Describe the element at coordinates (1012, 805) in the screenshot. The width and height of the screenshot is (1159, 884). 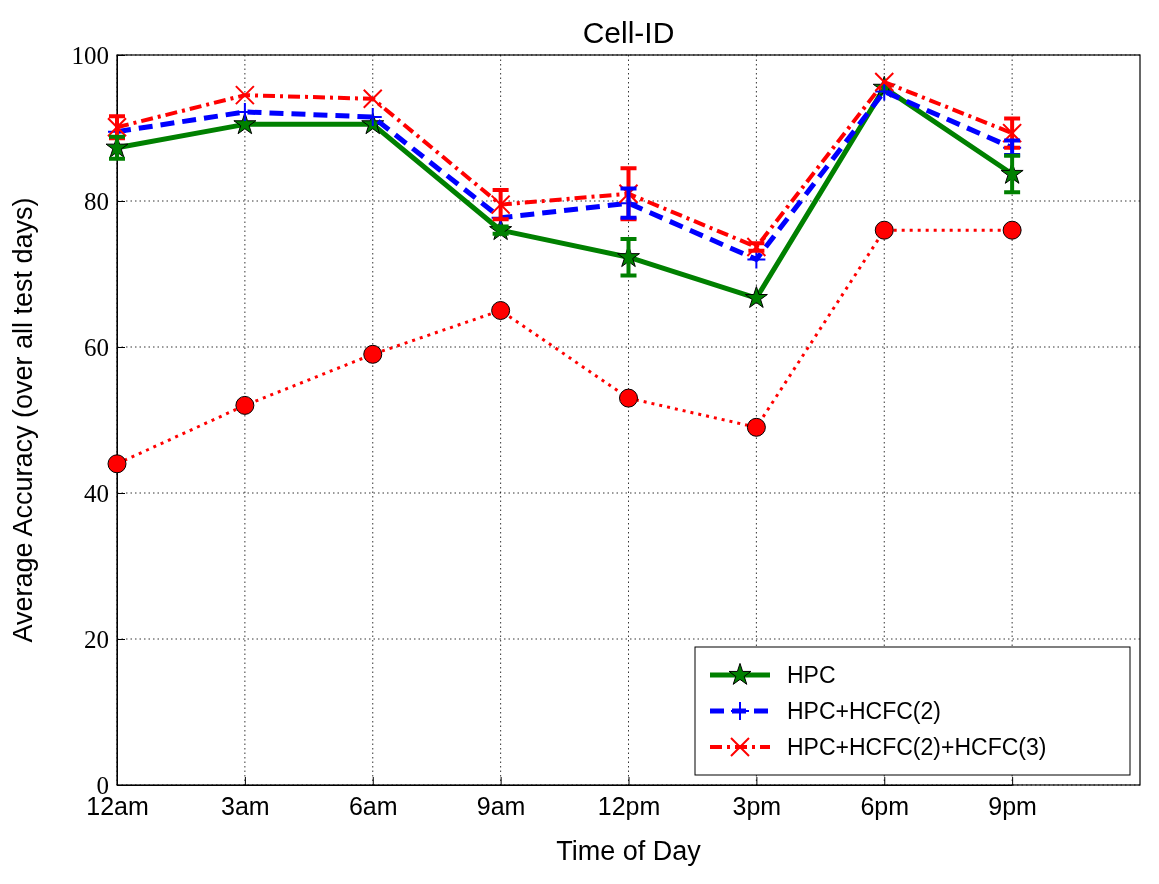
I see `x-tick-label: 9pm` at that location.